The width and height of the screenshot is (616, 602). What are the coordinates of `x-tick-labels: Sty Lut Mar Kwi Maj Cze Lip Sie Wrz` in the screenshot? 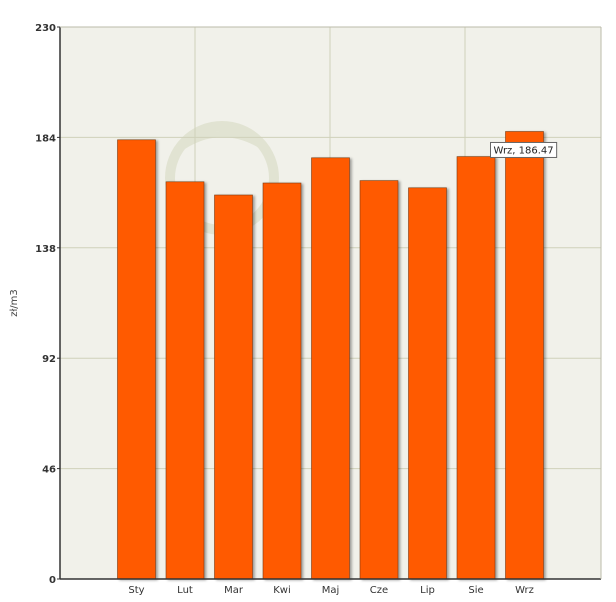 It's located at (331, 590).